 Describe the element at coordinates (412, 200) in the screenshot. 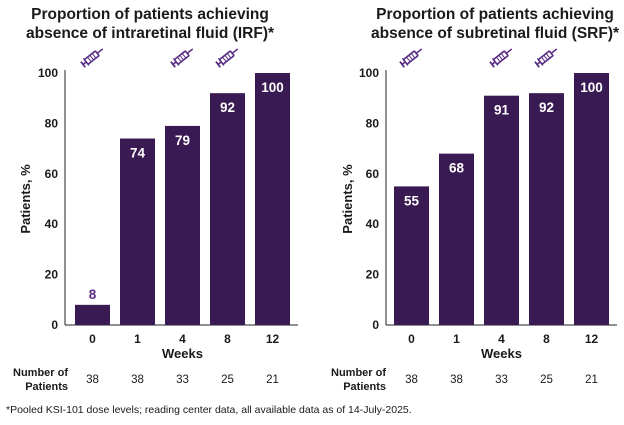

I see `data-label: 55` at that location.